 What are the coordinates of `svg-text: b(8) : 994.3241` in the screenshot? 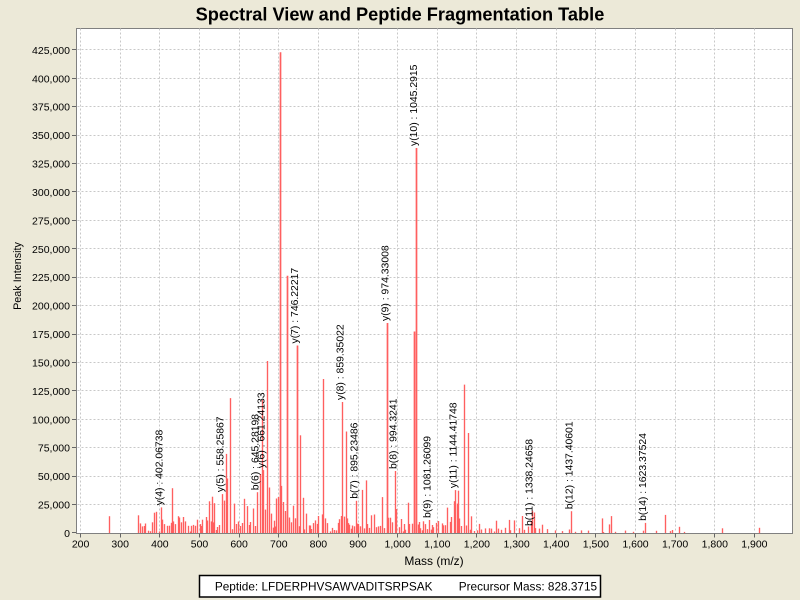 It's located at (393, 433).